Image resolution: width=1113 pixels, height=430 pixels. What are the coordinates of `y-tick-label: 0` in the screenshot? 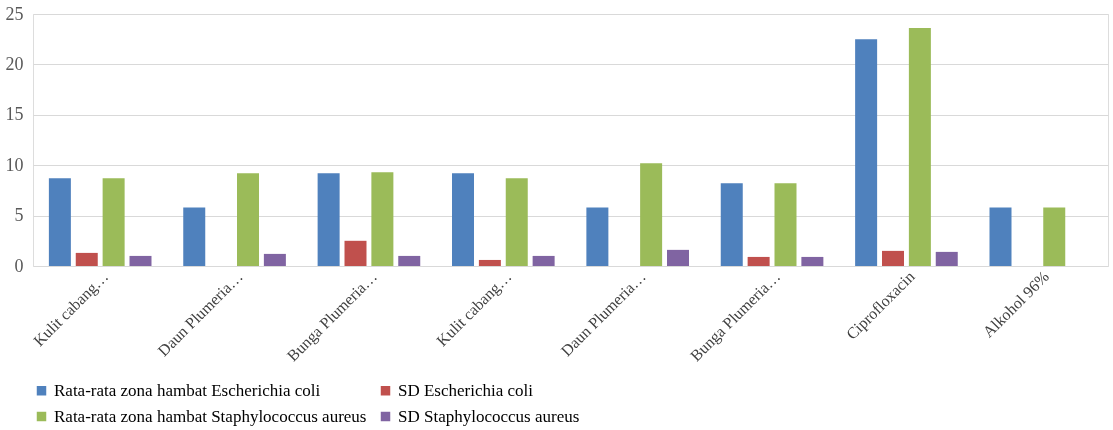 It's located at (19, 265).